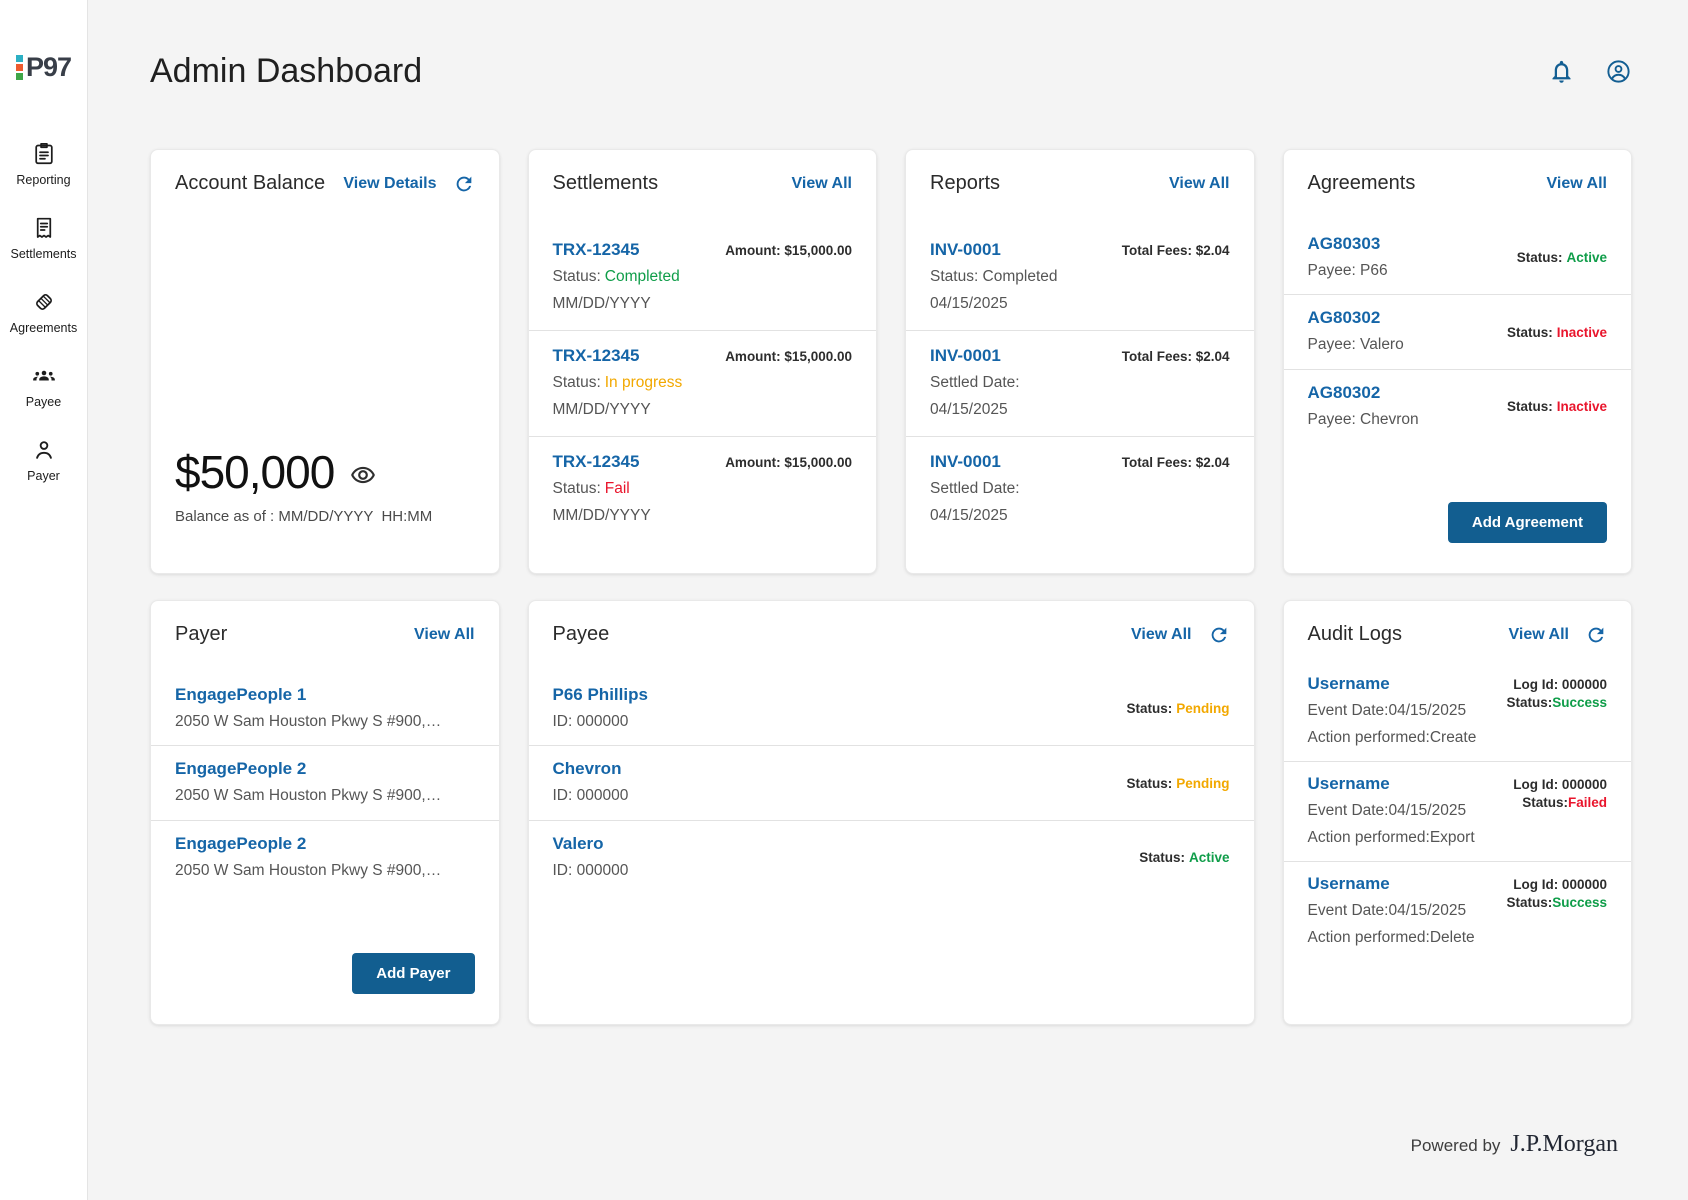 The image size is (1688, 1200). I want to click on powered-by-text: Powered by, so click(1455, 1145).